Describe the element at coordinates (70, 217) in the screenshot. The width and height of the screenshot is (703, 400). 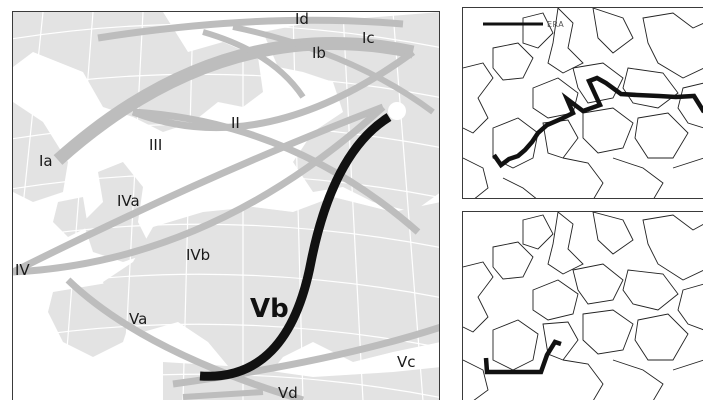
I see `ireland-land` at that location.